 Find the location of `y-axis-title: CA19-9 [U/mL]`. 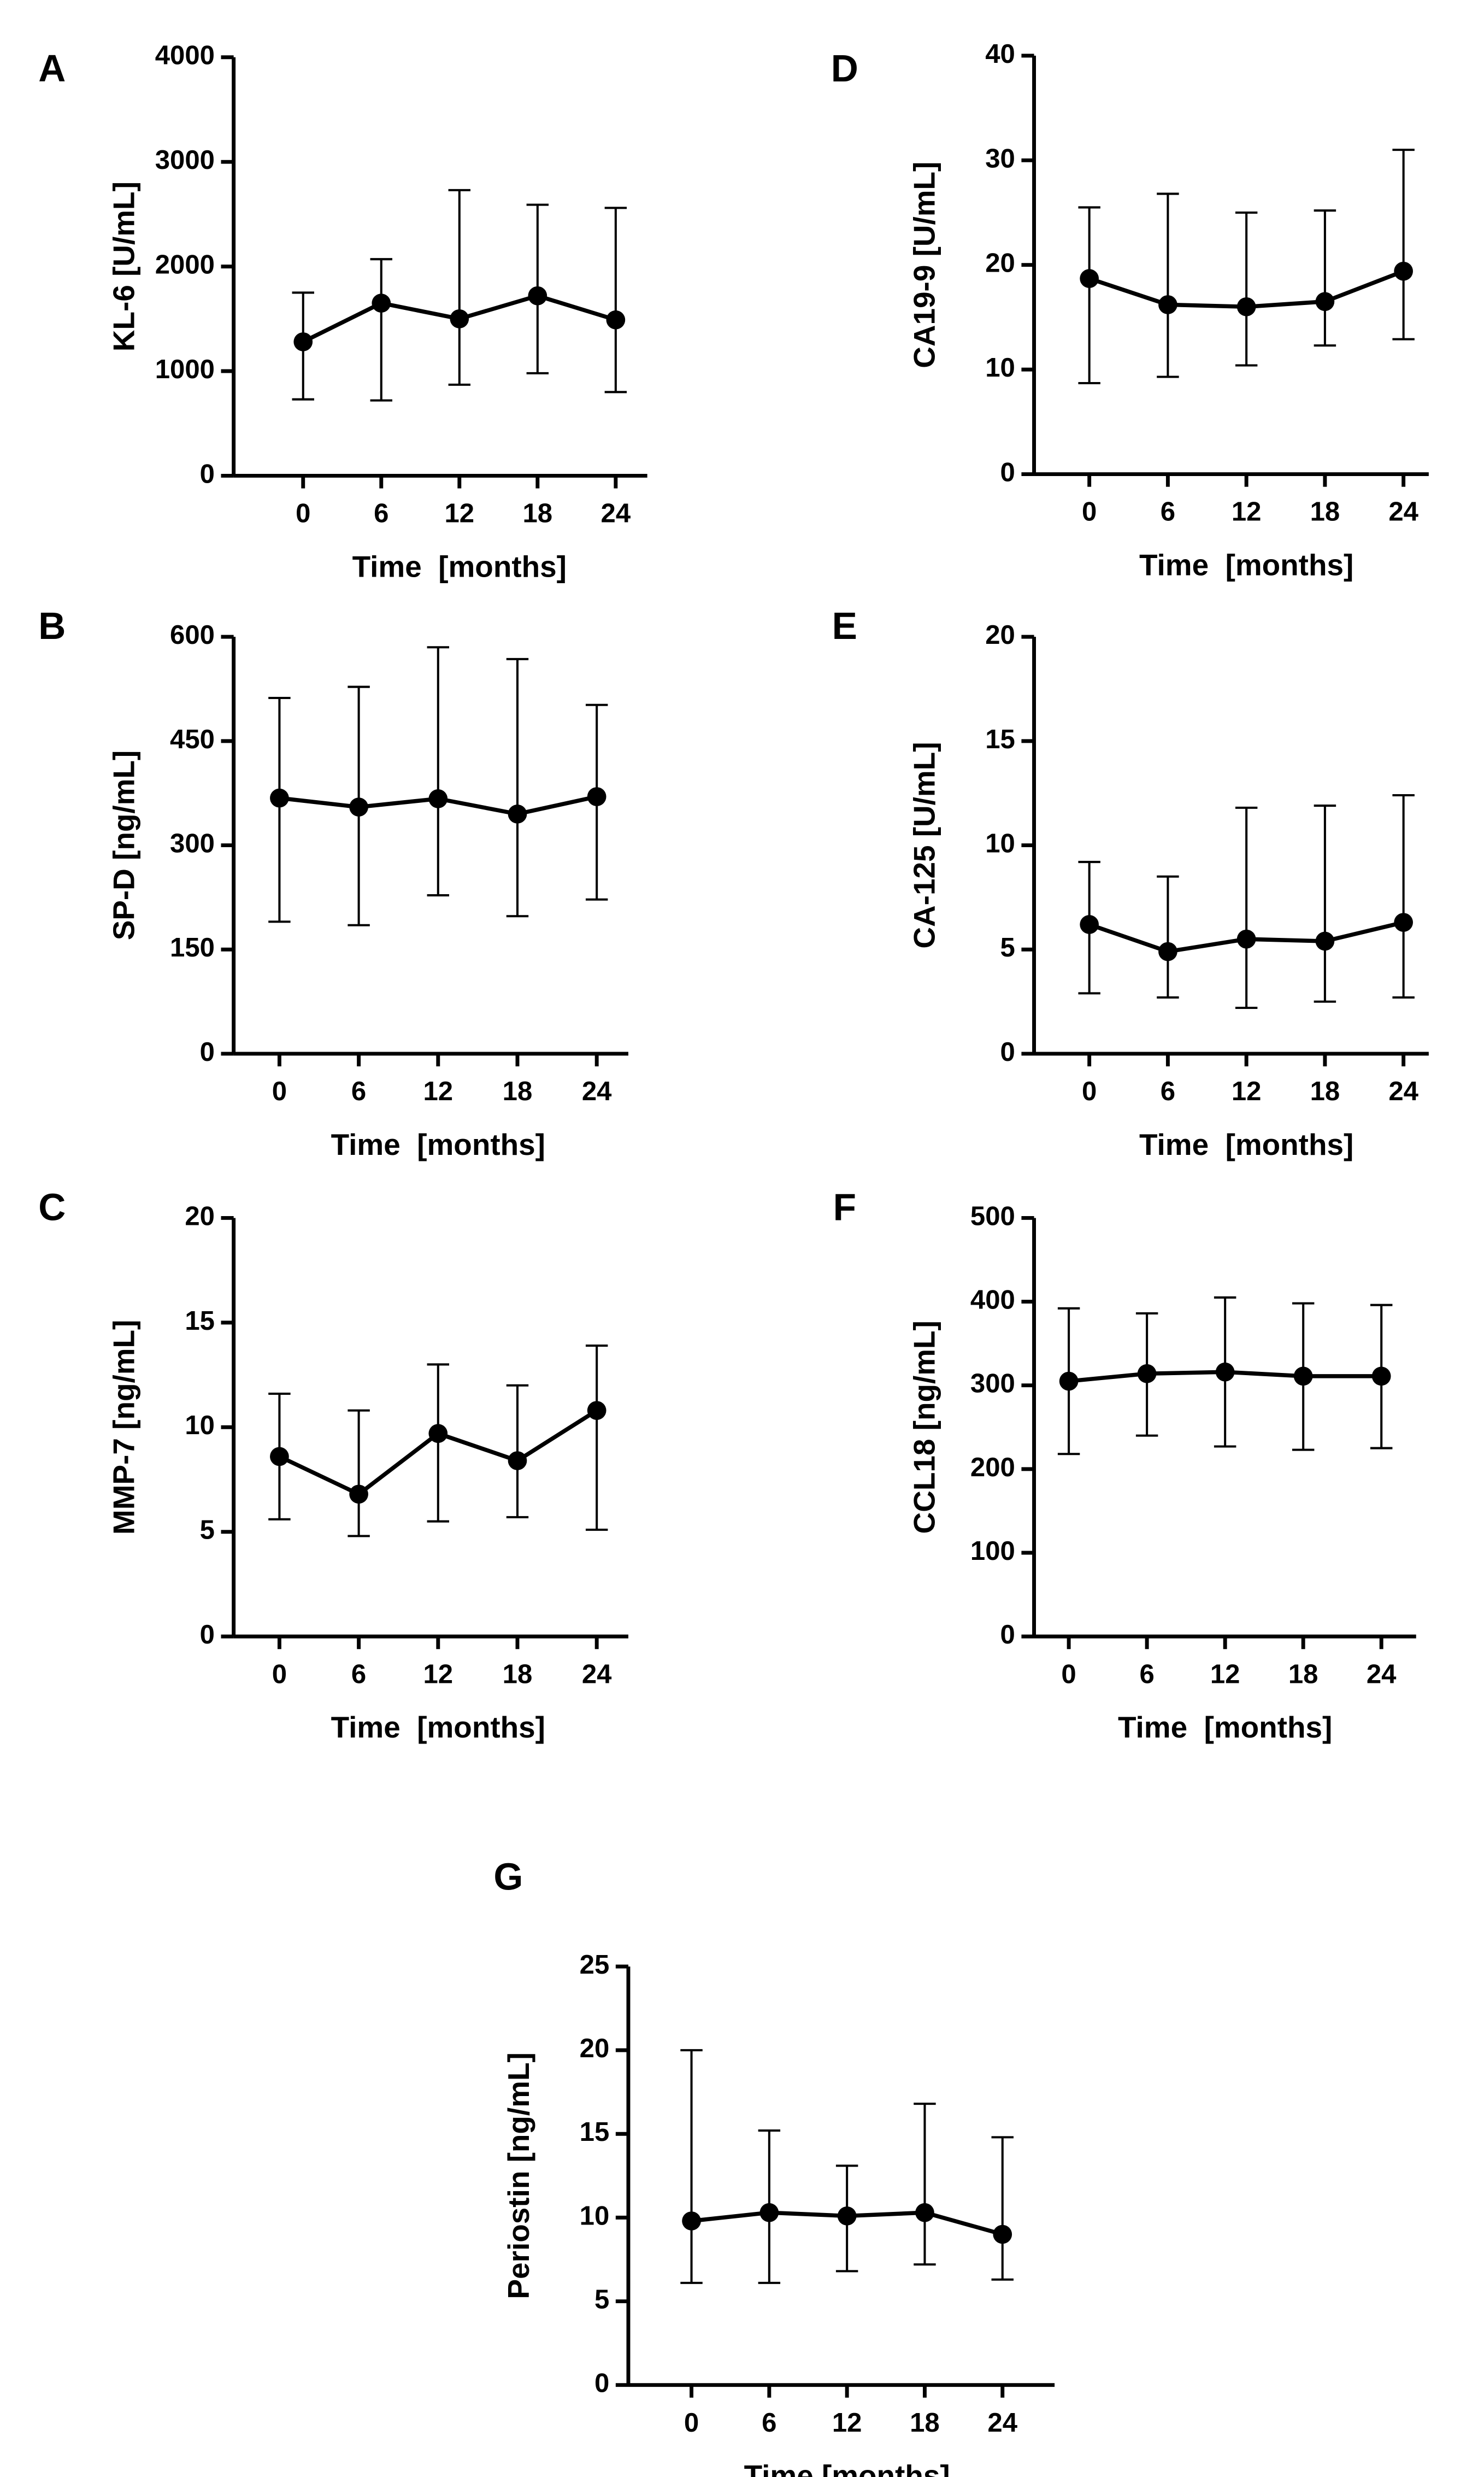

y-axis-title: CA19-9 [U/mL] is located at coordinates (924, 265).